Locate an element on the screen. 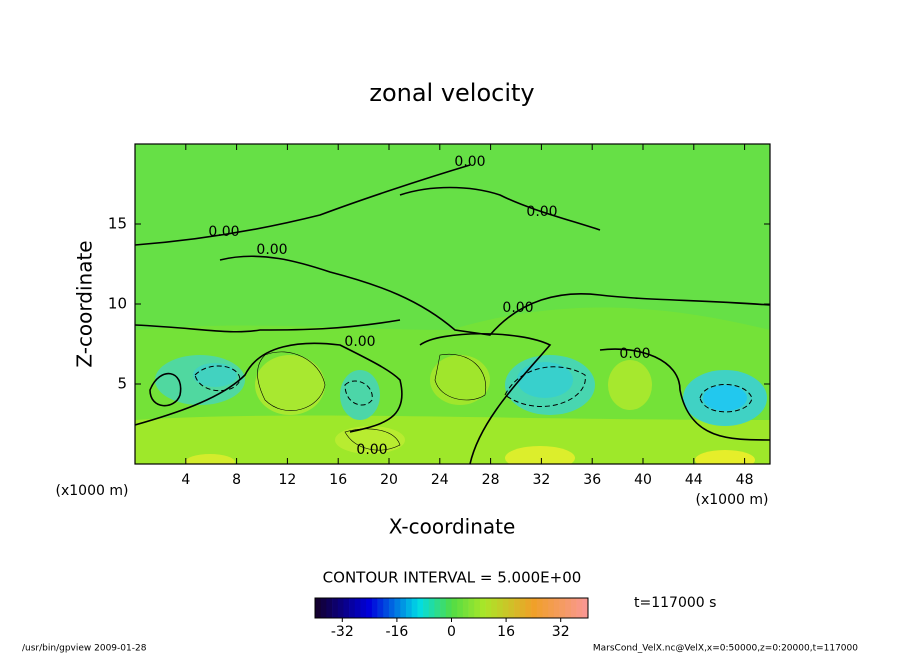 The height and width of the screenshot is (654, 904). x-tick-label: 32 is located at coordinates (541, 480).